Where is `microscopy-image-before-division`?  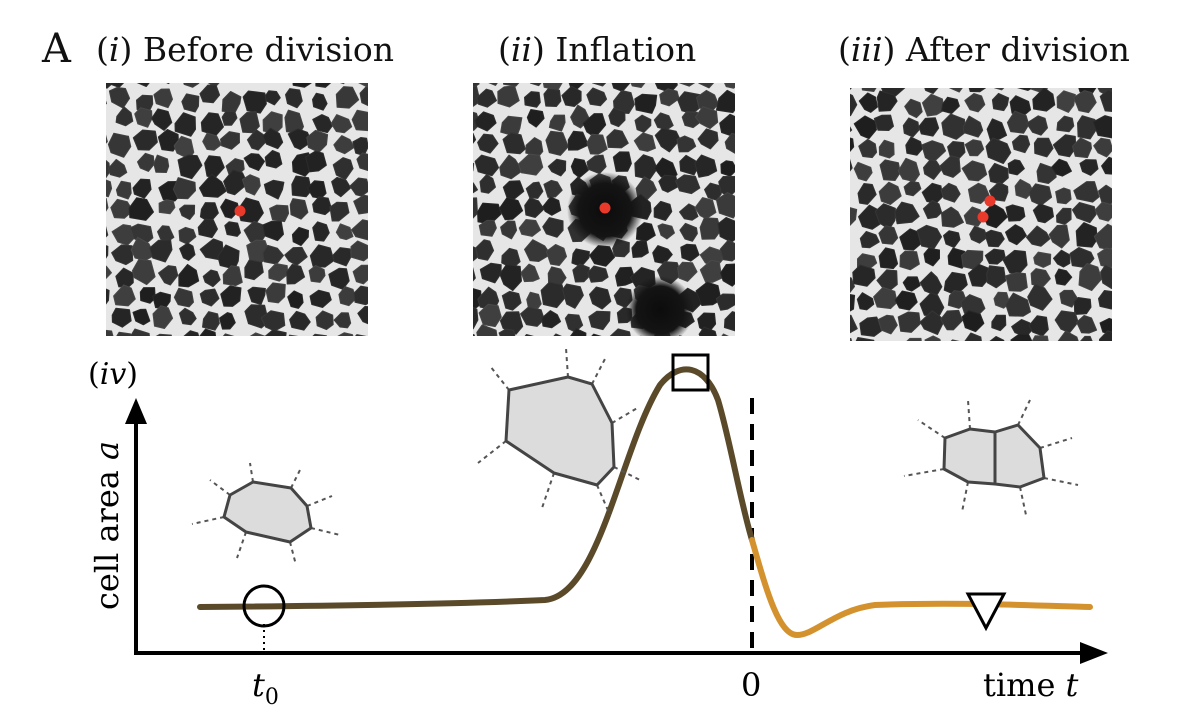
microscopy-image-before-division is located at coordinates (237, 209).